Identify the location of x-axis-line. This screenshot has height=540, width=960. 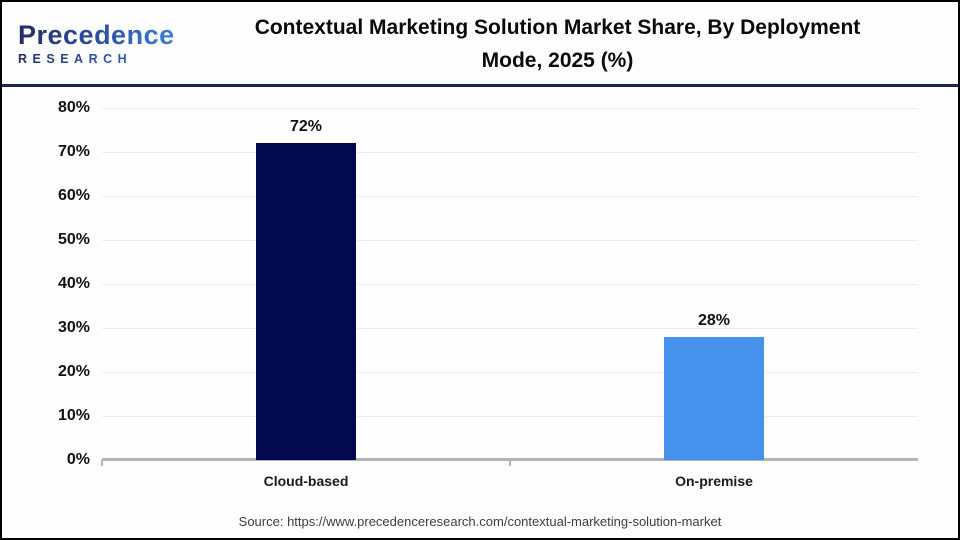
(510, 459).